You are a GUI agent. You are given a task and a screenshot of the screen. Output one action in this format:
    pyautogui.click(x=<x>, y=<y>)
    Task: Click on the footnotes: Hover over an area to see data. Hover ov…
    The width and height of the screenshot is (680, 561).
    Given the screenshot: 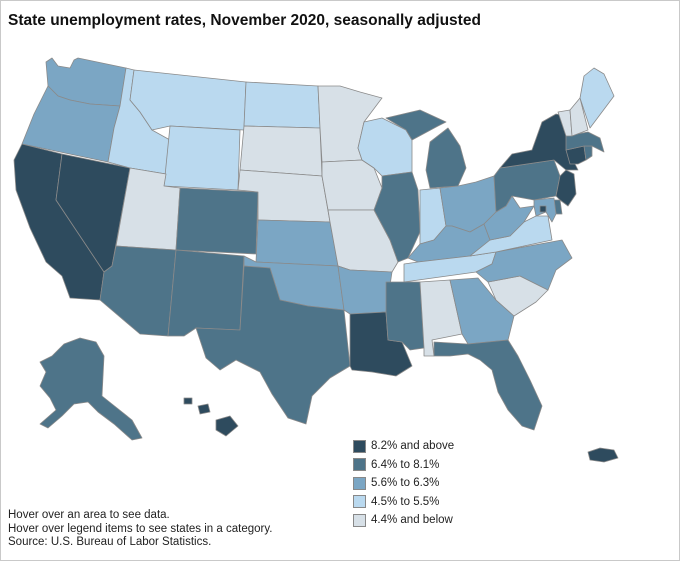 What is the action you would take?
    pyautogui.click(x=140, y=529)
    